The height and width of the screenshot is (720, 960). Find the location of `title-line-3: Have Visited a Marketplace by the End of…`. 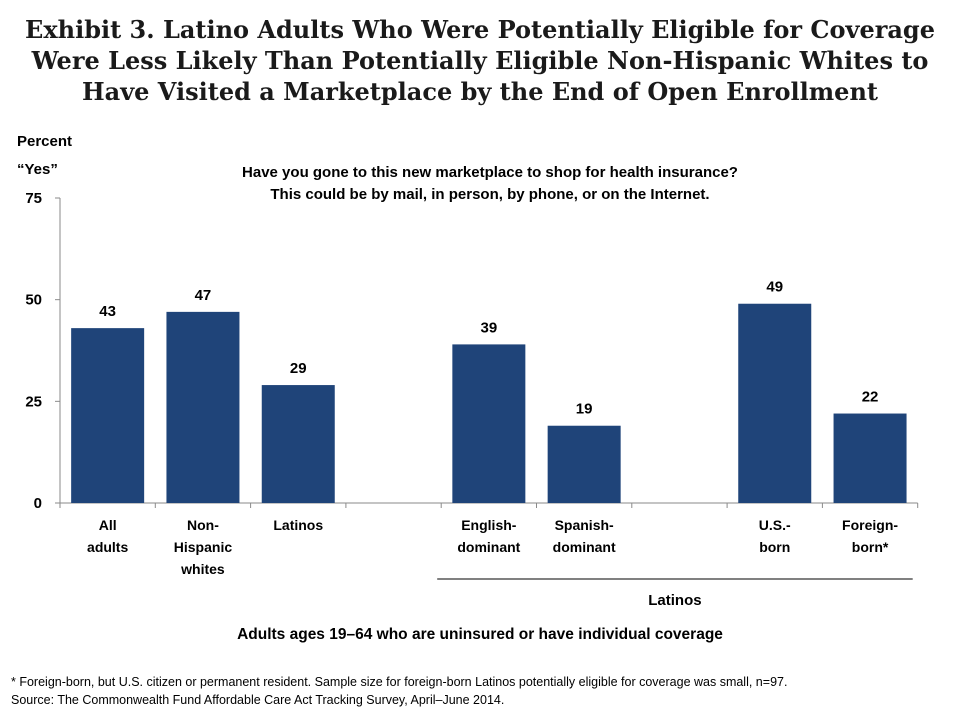

title-line-3: Have Visited a Marketplace by the End of… is located at coordinates (480, 91).